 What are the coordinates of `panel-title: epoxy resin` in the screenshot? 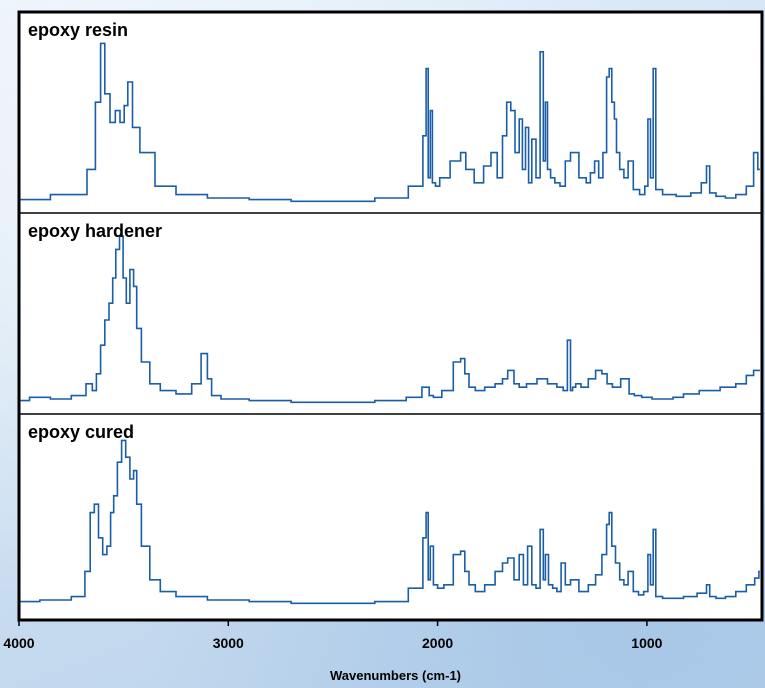 It's located at (78, 30).